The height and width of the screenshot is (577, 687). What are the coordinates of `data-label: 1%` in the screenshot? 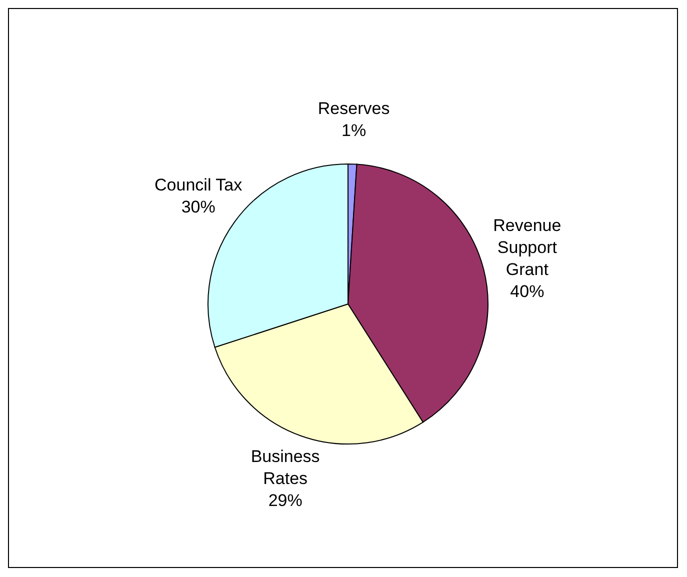 It's located at (354, 130).